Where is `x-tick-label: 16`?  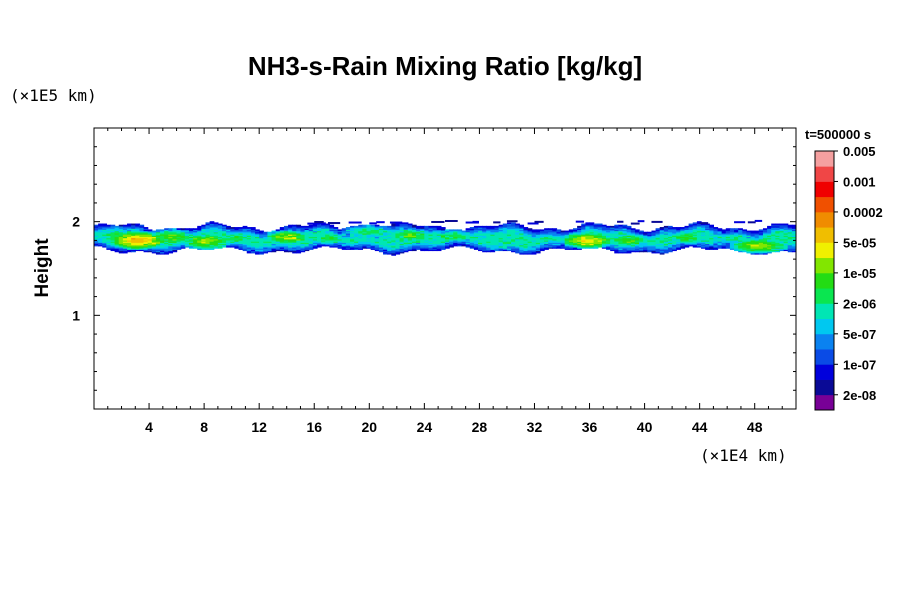
x-tick-label: 16 is located at coordinates (314, 427).